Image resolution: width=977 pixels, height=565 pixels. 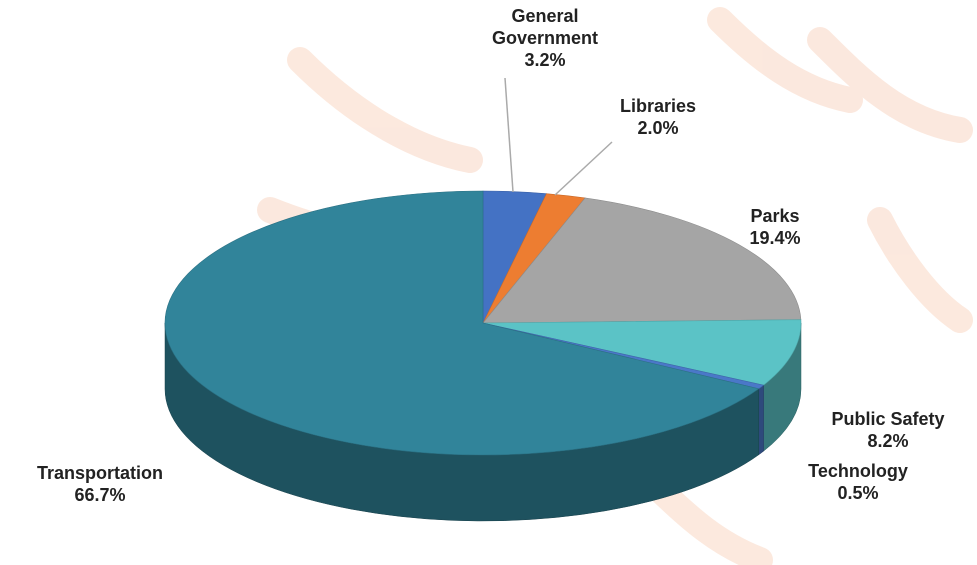 What do you see at coordinates (100, 473) in the screenshot?
I see `category-label: Transportation` at bounding box center [100, 473].